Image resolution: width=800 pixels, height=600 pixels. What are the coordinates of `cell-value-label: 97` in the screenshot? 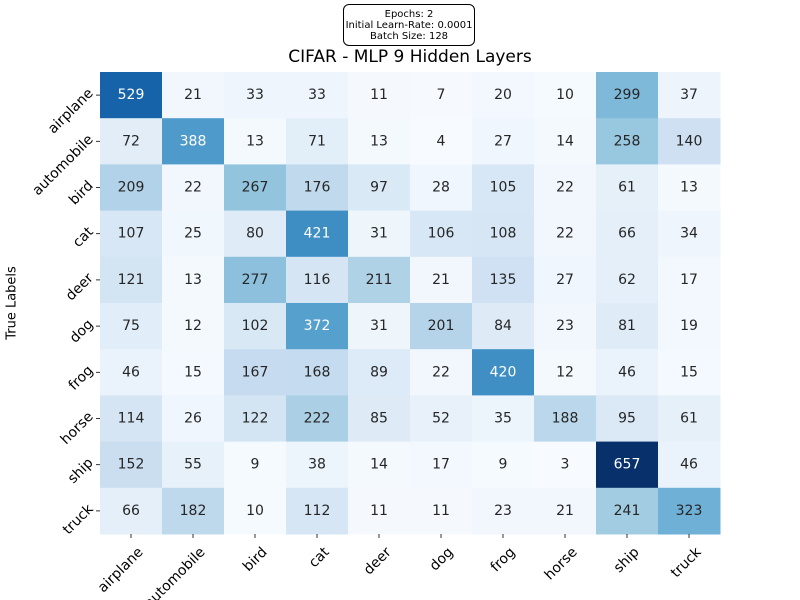 It's located at (379, 188).